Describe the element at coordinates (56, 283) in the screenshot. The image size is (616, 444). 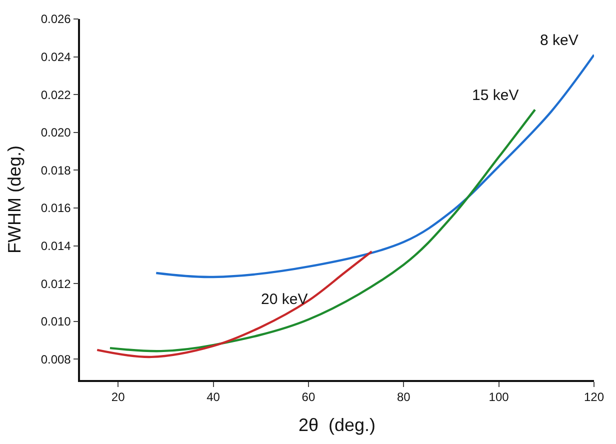
I see `y-tick-label: 0.012` at that location.